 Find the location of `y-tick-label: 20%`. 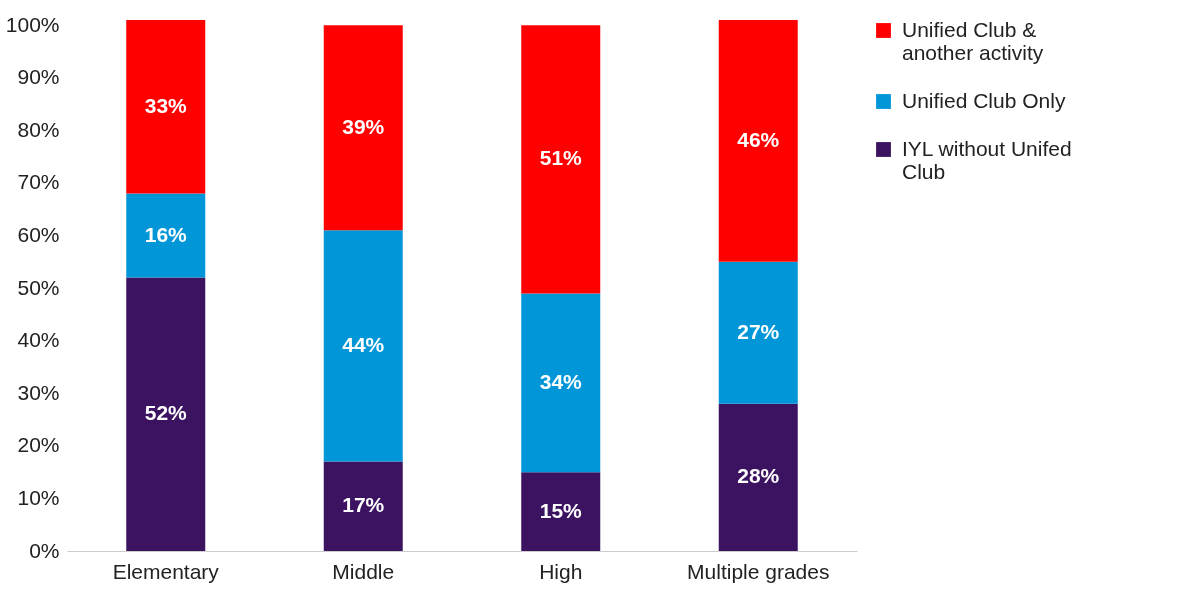

y-tick-label: 20% is located at coordinates (38, 445).